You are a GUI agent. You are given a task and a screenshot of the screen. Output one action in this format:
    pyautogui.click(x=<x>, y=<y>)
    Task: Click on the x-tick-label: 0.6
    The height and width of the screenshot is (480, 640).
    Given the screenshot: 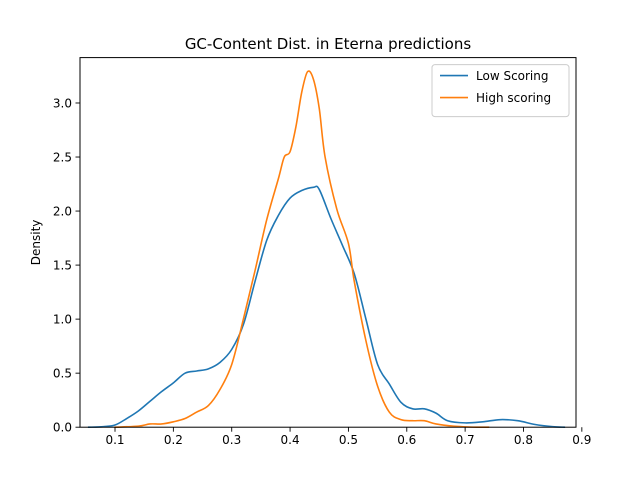 What is the action you would take?
    pyautogui.click(x=406, y=440)
    